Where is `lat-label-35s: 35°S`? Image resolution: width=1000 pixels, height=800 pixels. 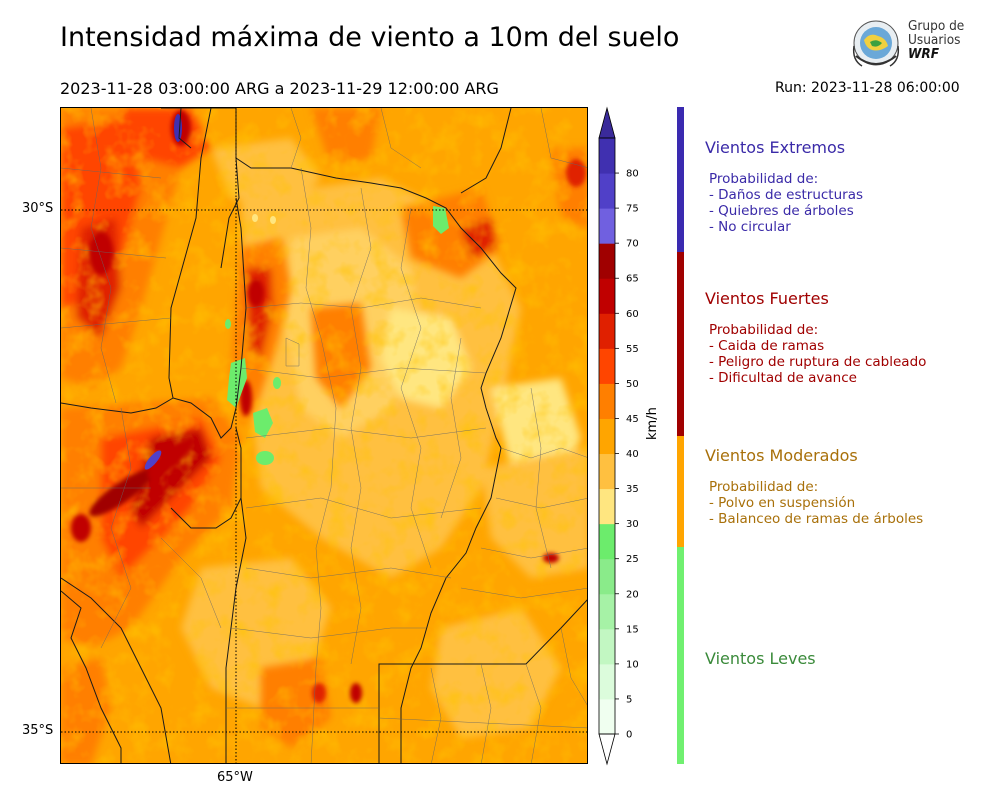
lat-label-35s: 35°S is located at coordinates (38, 730).